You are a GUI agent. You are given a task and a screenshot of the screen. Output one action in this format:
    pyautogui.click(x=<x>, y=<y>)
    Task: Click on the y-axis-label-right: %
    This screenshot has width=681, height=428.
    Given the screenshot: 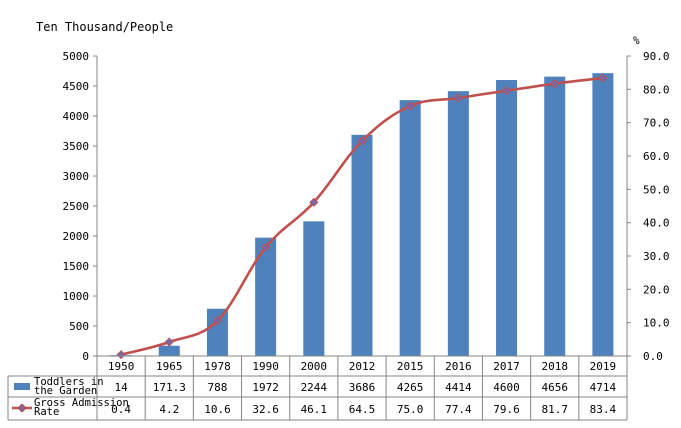 What is the action you would take?
    pyautogui.click(x=636, y=40)
    